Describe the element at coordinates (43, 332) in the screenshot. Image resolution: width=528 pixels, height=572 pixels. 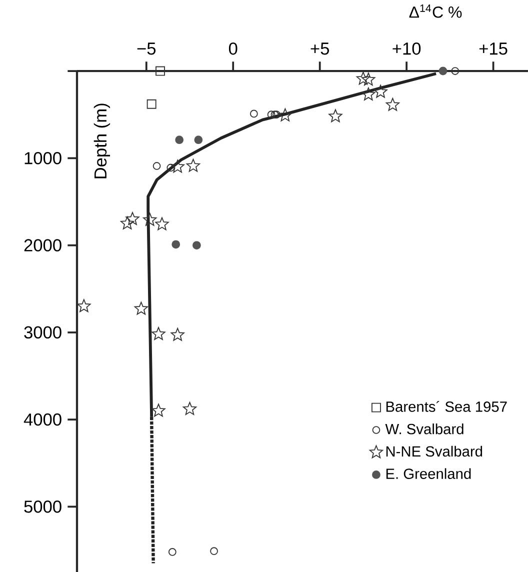
I see `y-tick-label: 3000` at that location.